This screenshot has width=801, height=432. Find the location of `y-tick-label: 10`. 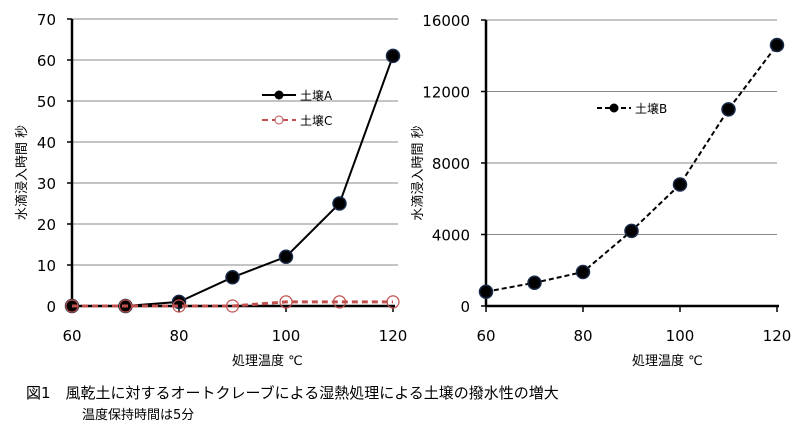

y-tick-label: 10 is located at coordinates (46, 266).